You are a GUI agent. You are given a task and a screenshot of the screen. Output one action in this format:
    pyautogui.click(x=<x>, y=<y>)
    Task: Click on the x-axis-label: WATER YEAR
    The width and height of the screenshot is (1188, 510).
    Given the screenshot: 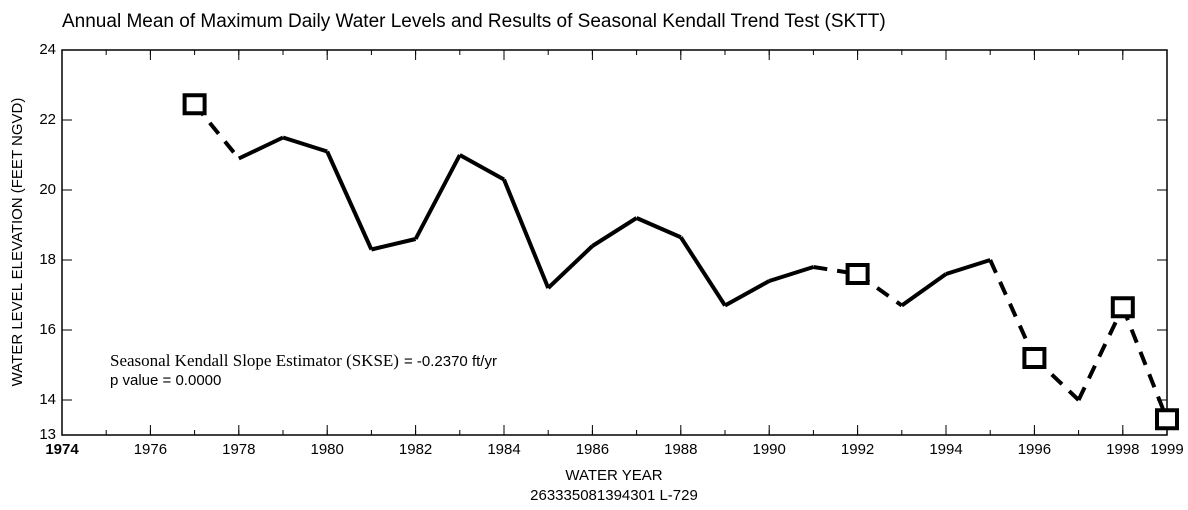 What is the action you would take?
    pyautogui.click(x=613, y=475)
    